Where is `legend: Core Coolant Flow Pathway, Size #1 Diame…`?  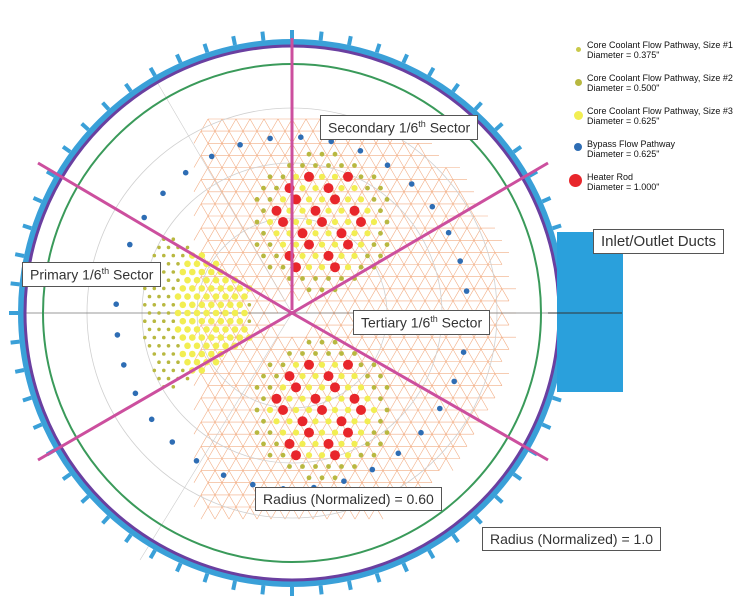 legend: Core Coolant Flow Pathway, Size #1 Diame… is located at coordinates (658, 122).